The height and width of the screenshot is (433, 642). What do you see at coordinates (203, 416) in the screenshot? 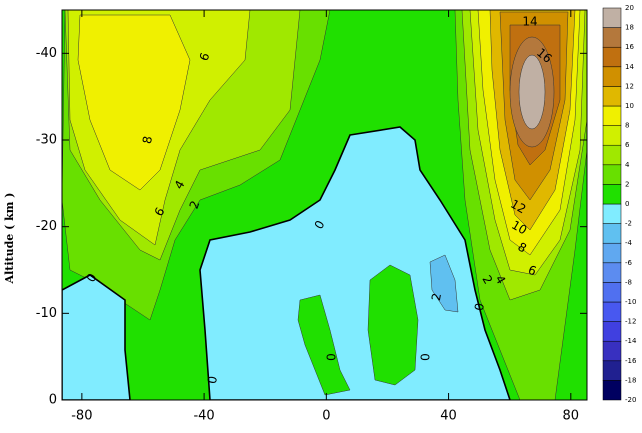
I see `x-tick-label: -40` at bounding box center [203, 416].